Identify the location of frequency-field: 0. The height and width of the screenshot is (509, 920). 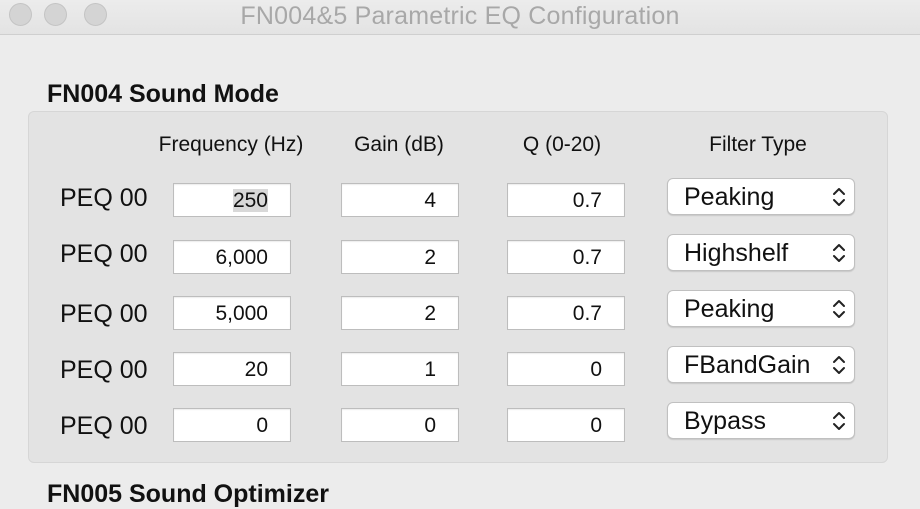
(232, 425).